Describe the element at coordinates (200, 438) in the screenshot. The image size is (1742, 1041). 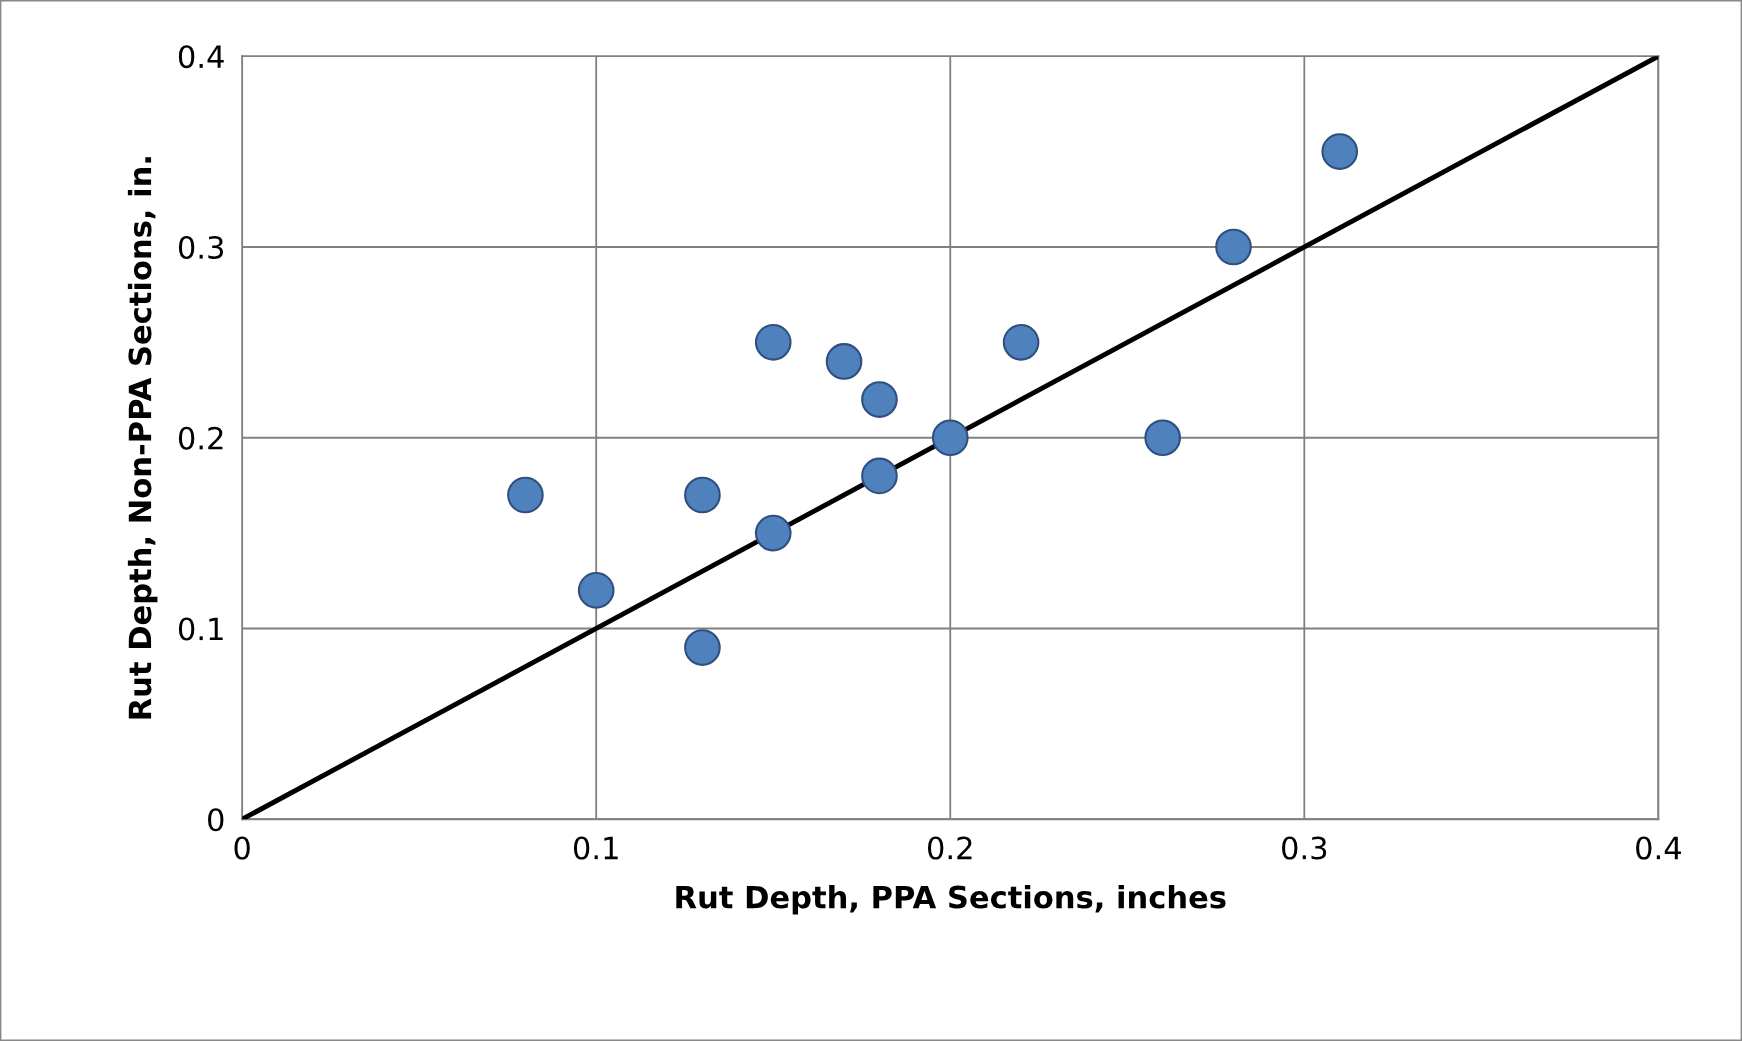
I see `y-tick-label: 0.2` at that location.